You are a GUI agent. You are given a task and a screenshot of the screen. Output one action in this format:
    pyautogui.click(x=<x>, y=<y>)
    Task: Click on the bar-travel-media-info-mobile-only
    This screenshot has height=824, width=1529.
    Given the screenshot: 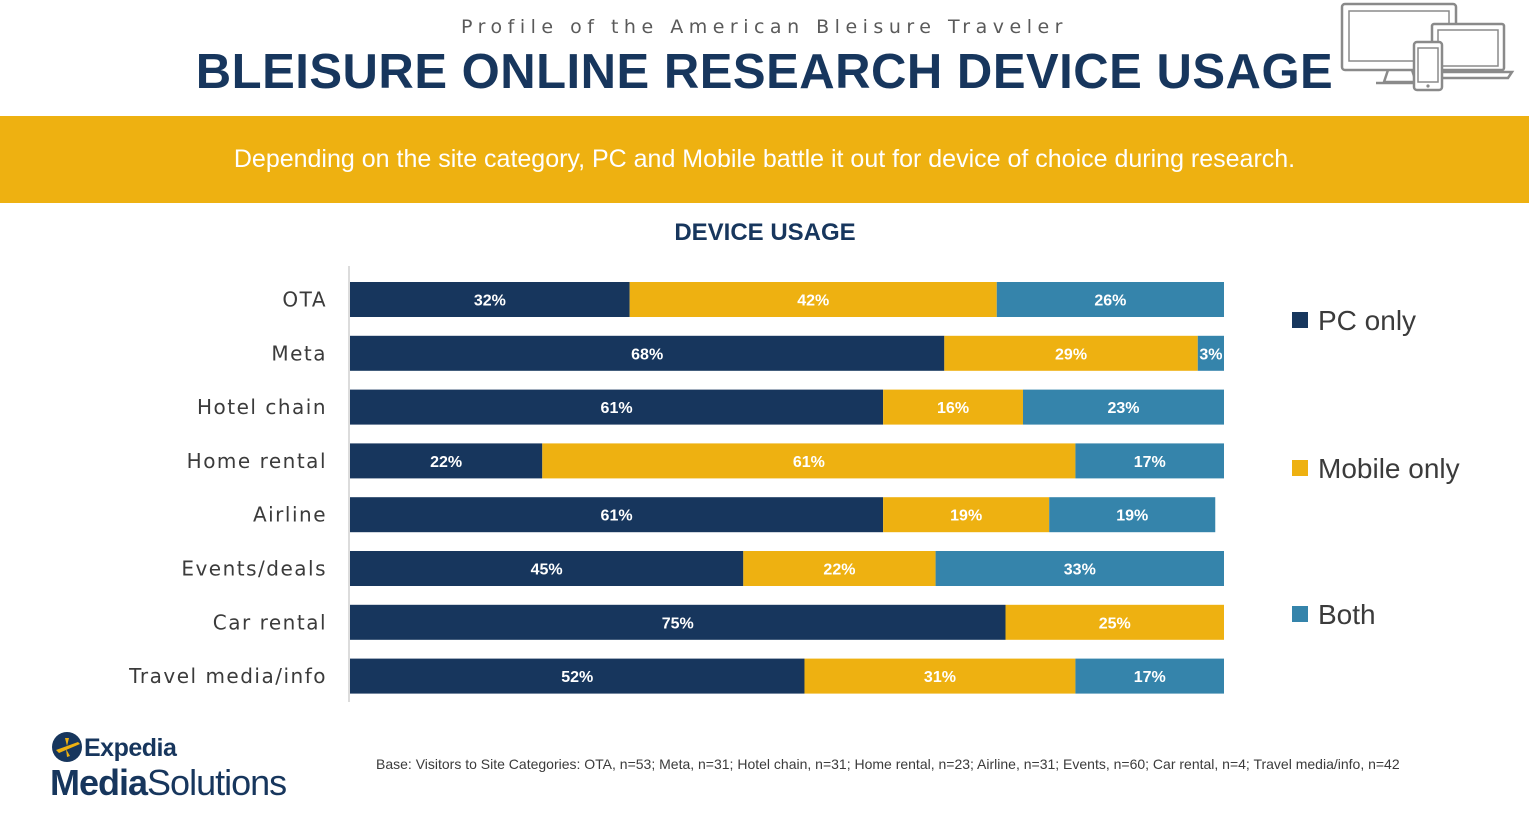 What is the action you would take?
    pyautogui.click(x=940, y=676)
    